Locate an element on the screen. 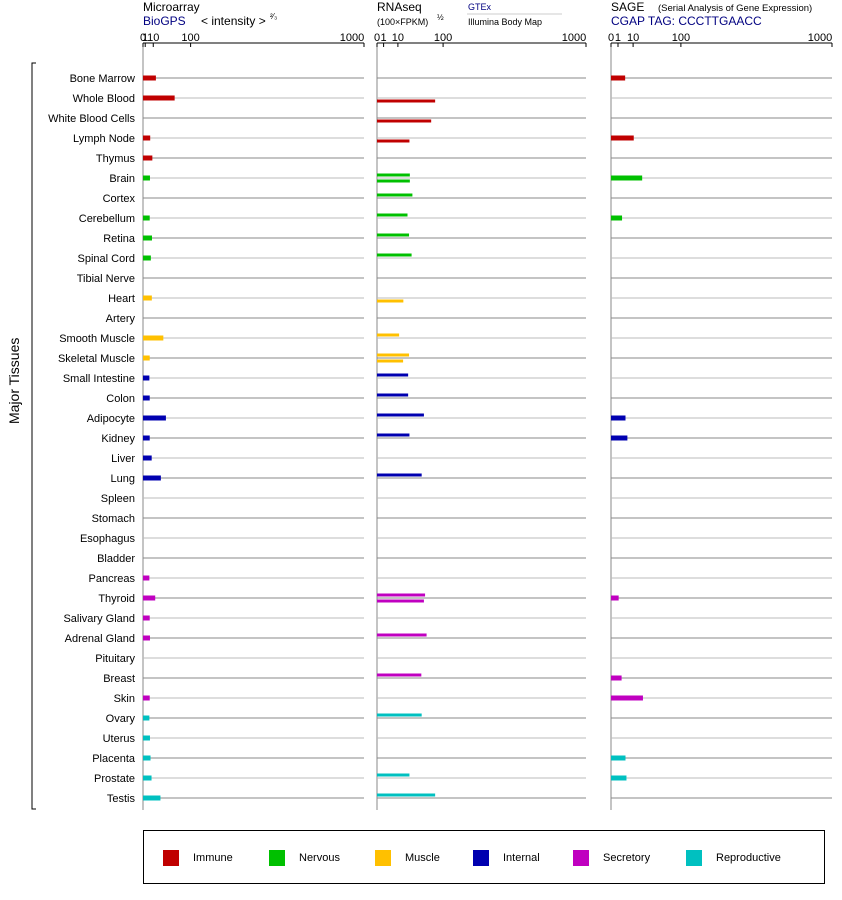 Image resolution: width=842 pixels, height=900 pixels. sage-tick-label: 100 is located at coordinates (681, 38).